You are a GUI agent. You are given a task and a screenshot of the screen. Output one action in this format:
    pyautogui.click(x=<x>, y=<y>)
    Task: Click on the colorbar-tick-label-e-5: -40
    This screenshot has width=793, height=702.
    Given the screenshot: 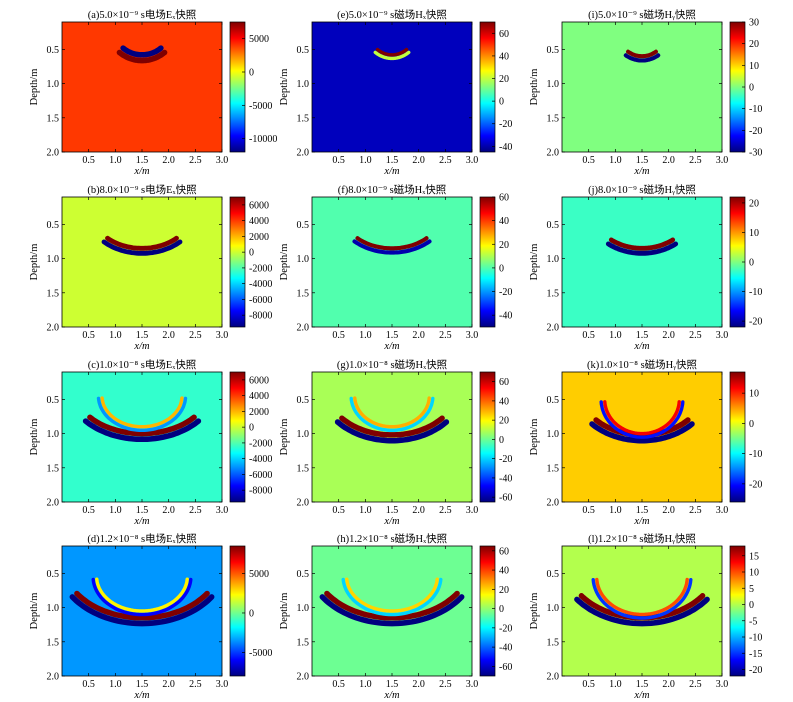 What is the action you would take?
    pyautogui.click(x=505, y=147)
    